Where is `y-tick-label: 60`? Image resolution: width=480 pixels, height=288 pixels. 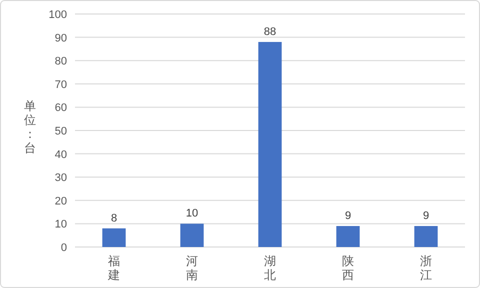 y-tick-label: 60 is located at coordinates (60, 108).